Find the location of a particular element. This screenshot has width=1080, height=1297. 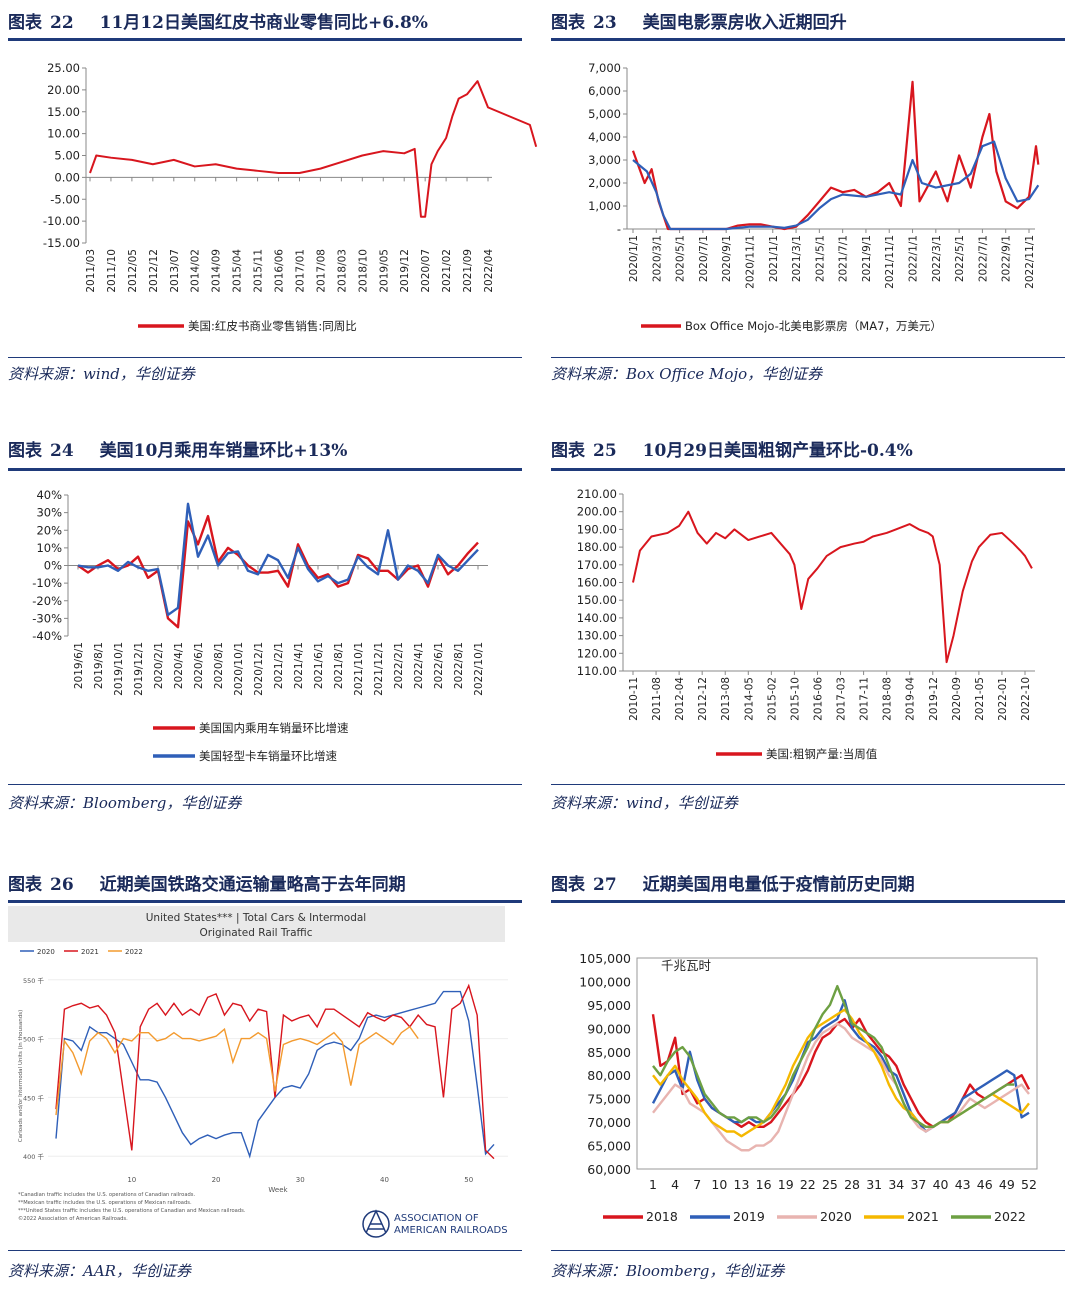

legend-label: 2022 is located at coordinates (134, 952).